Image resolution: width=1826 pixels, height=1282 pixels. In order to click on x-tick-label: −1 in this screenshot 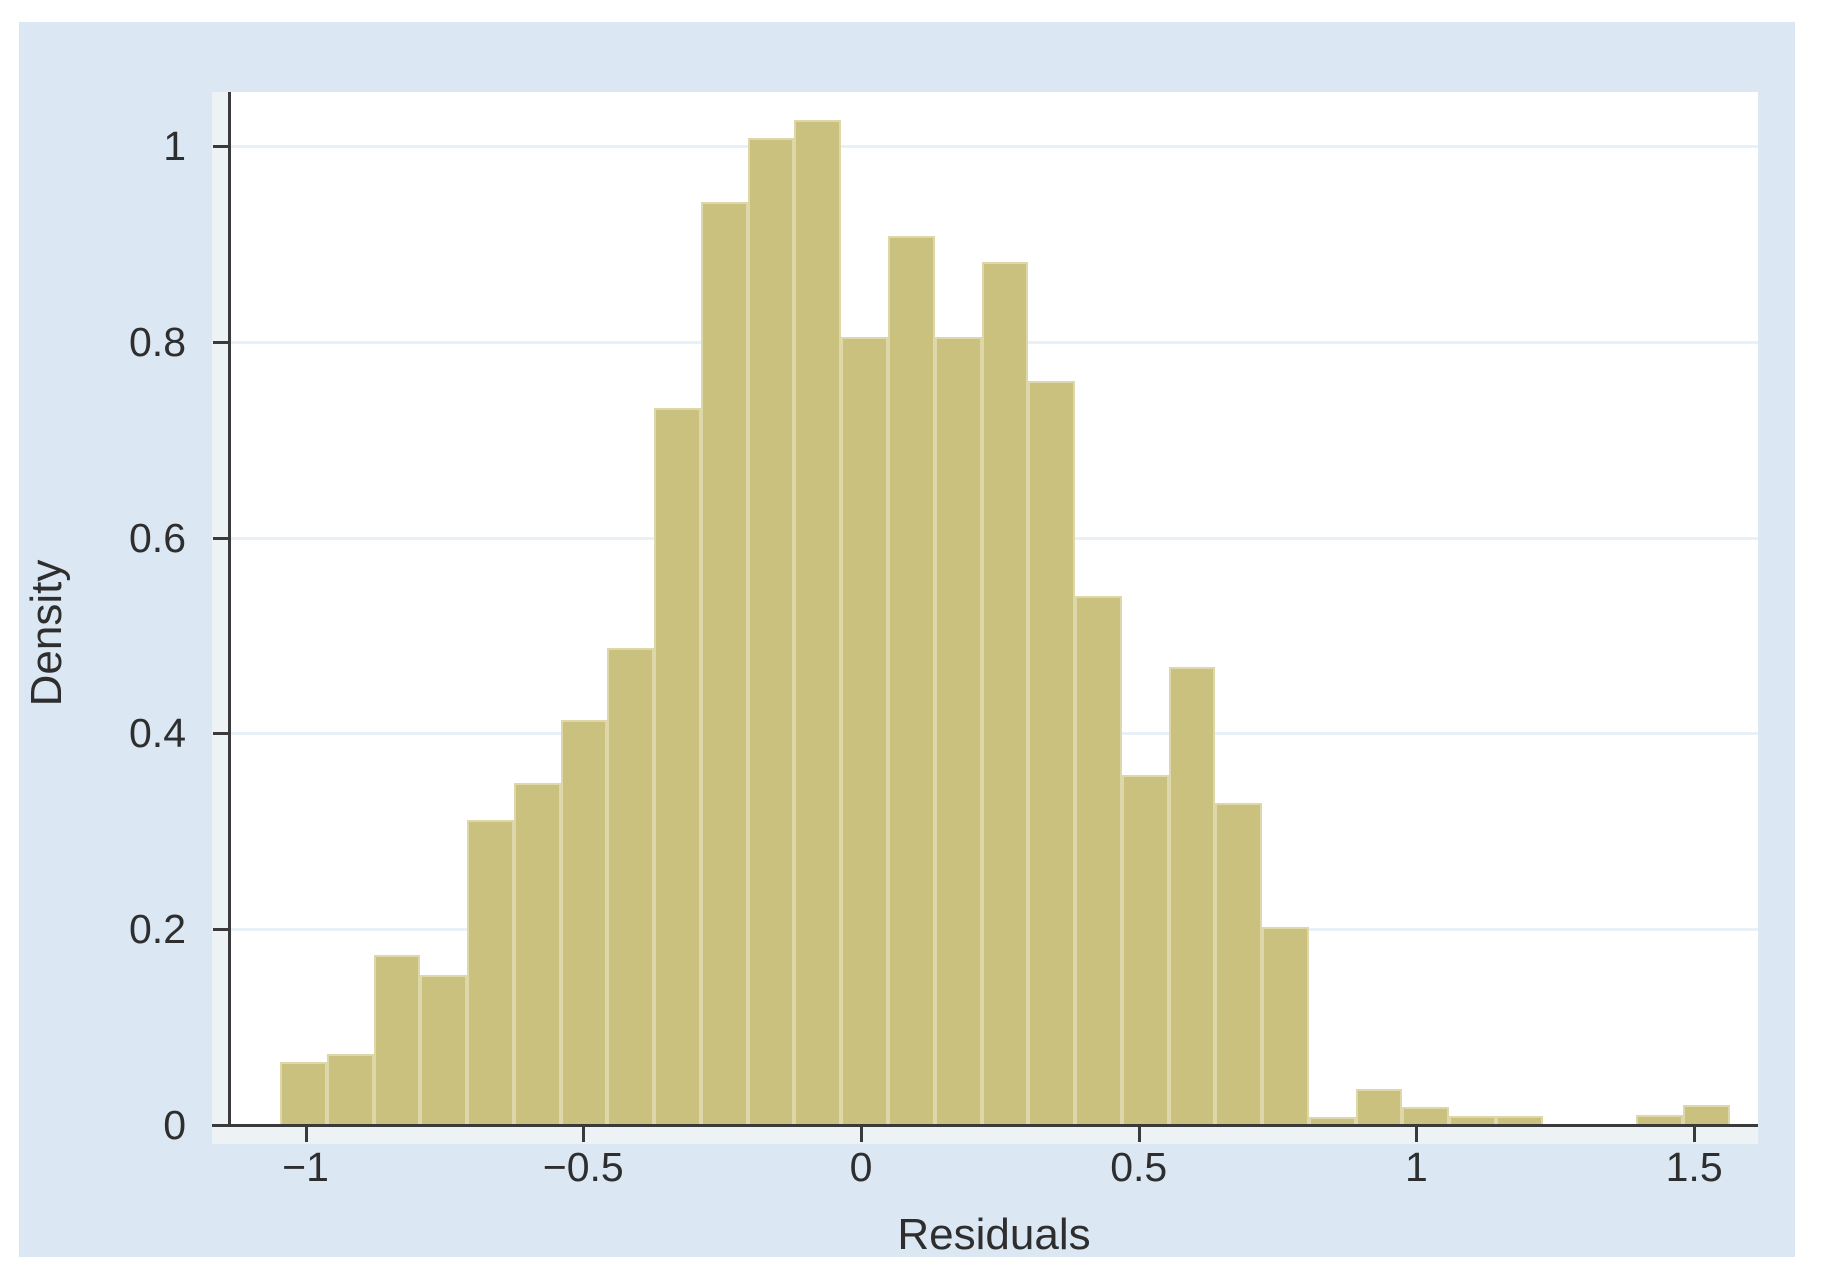, I will do `click(305, 1167)`.